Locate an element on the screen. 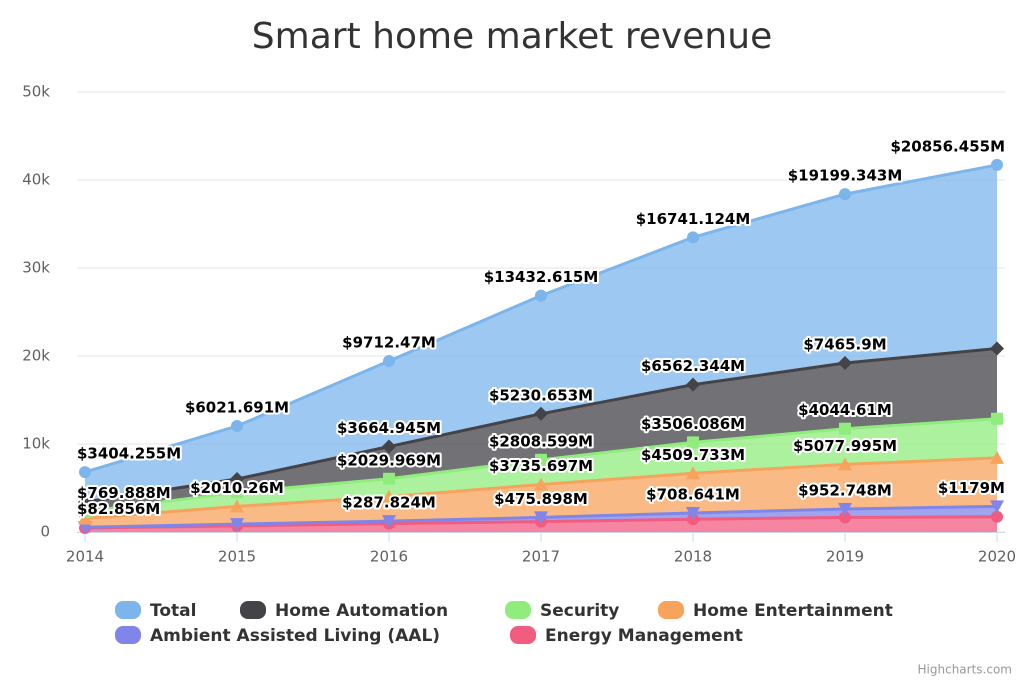 Image resolution: width=1024 pixels, height=683 pixels. data-label: $16741.124M is located at coordinates (693, 219).